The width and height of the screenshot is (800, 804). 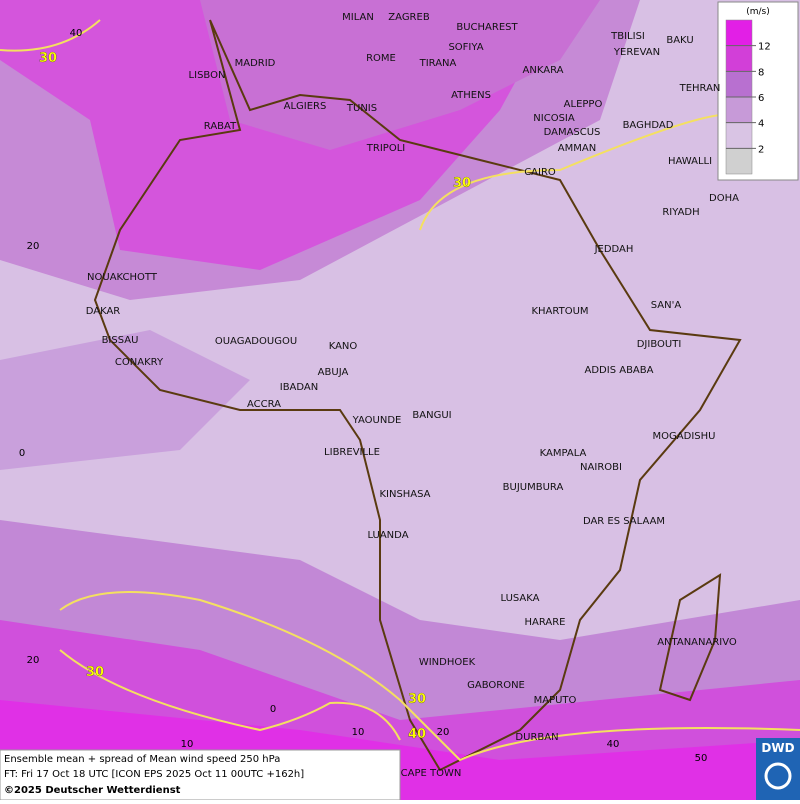 I want to click on city-label: ACCRA, so click(x=264, y=404).